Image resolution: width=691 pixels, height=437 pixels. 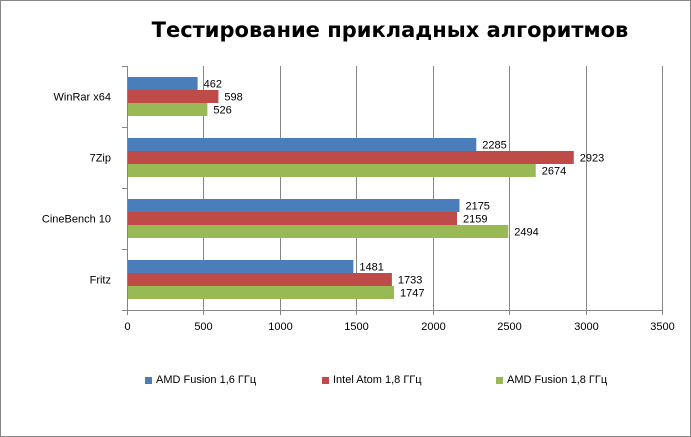 I want to click on legend-item: Intel Atom 1,8 ГГц, so click(x=372, y=380).